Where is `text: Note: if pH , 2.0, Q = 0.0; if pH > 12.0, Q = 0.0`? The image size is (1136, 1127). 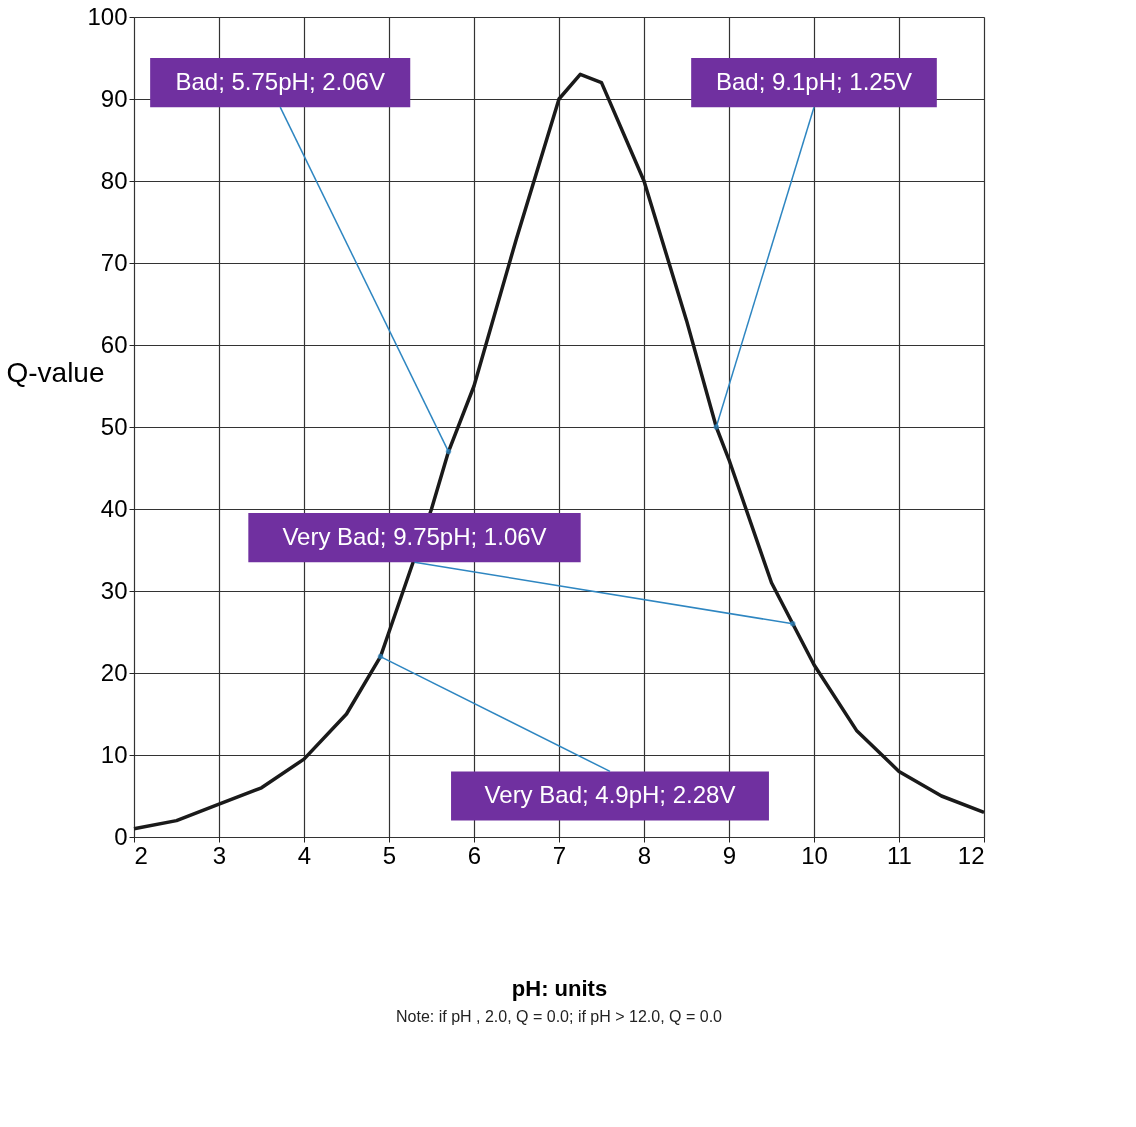
text: Note: if pH , 2.0, Q = 0.0; if pH > 12.0, Q = 0.0 is located at coordinates (559, 1016).